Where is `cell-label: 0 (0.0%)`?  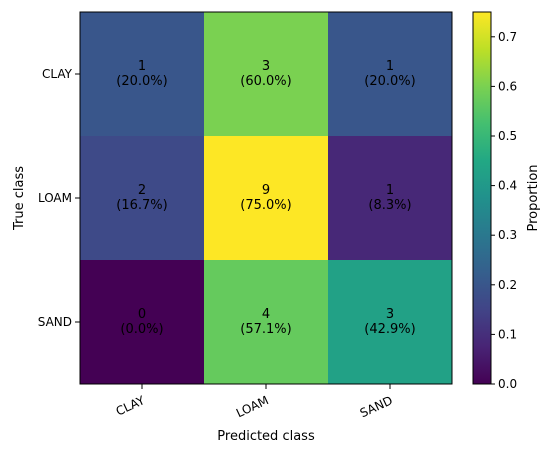 cell-label: 0 (0.0%) is located at coordinates (141, 322).